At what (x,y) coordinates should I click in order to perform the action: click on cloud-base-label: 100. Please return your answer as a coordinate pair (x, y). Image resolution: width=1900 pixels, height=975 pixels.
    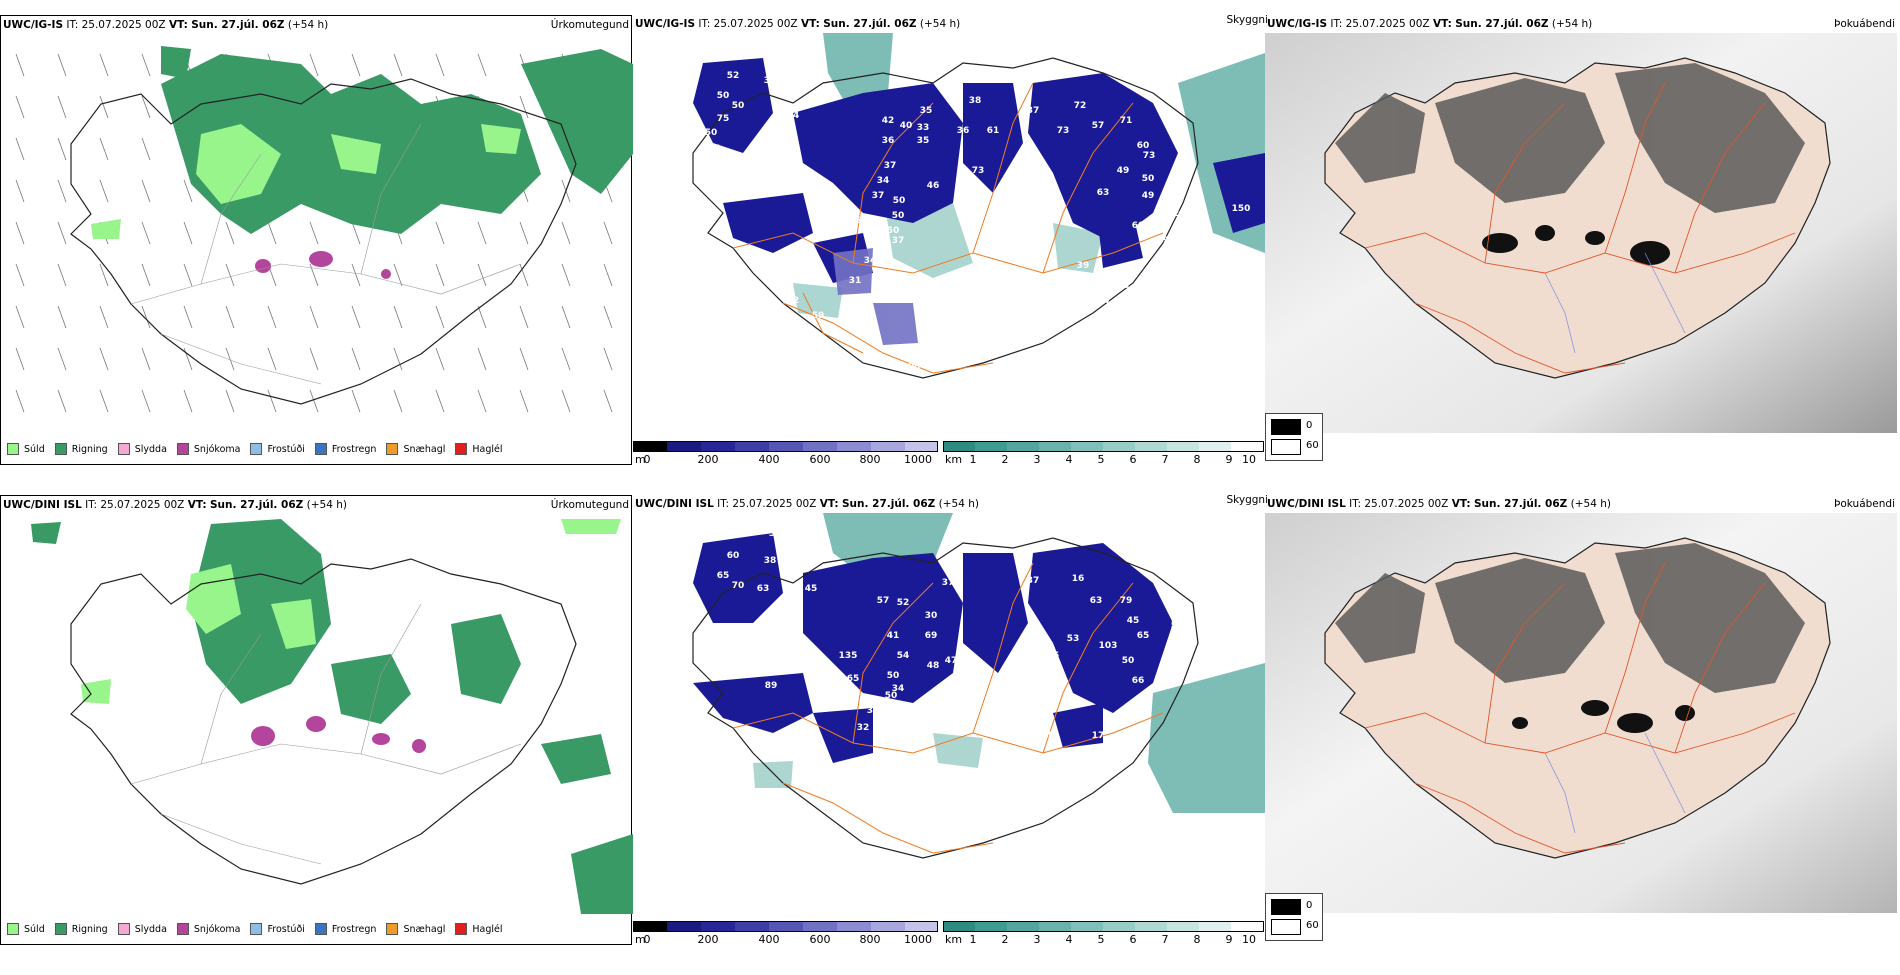
    Looking at the image, I should click on (911, 367).